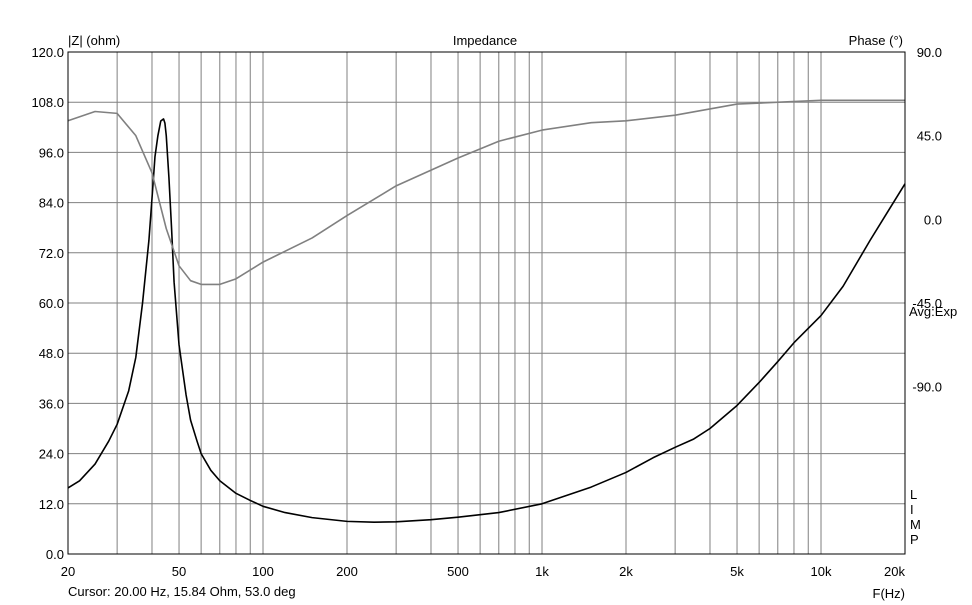 The height and width of the screenshot is (605, 972). What do you see at coordinates (51, 203) in the screenshot?
I see `y-tick-label: 84.0` at bounding box center [51, 203].